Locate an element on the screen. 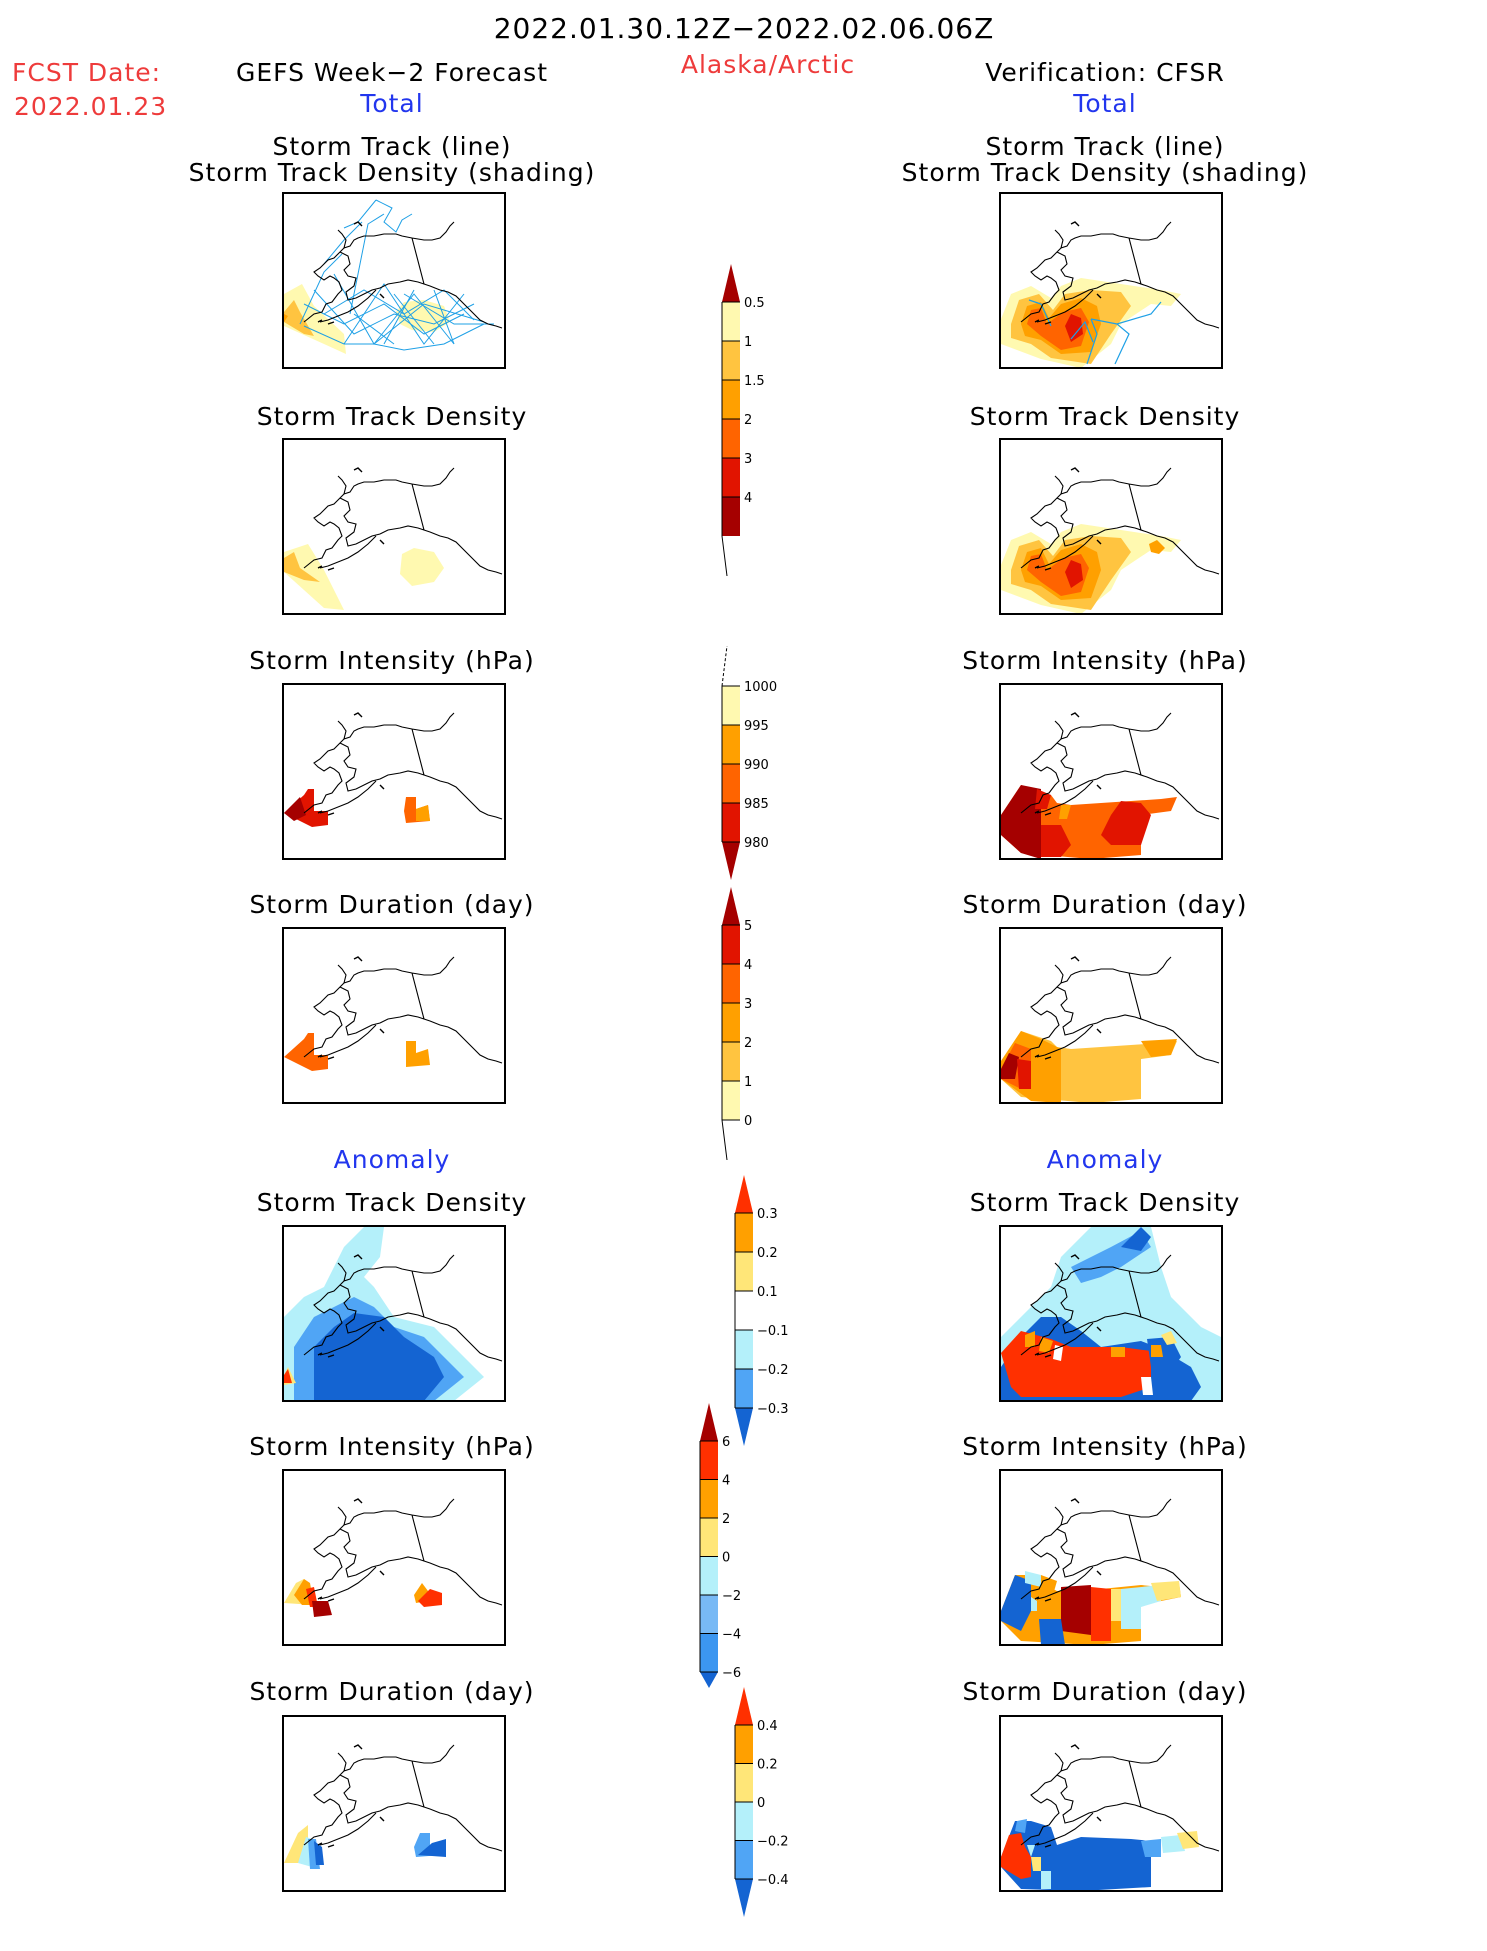  right-title-track-line: Storm Track (line) is located at coordinates (1105, 146).